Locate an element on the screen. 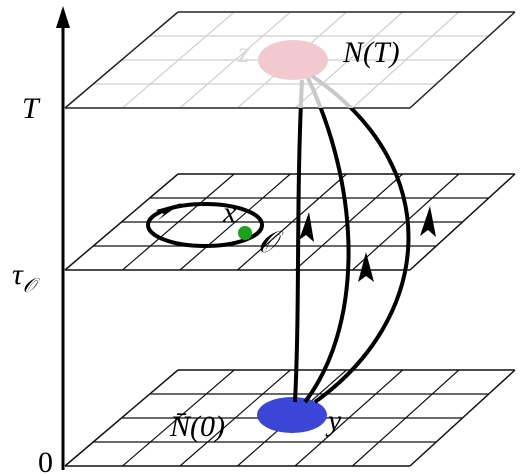 The width and height of the screenshot is (520, 474). label-y: y is located at coordinates (333, 420).